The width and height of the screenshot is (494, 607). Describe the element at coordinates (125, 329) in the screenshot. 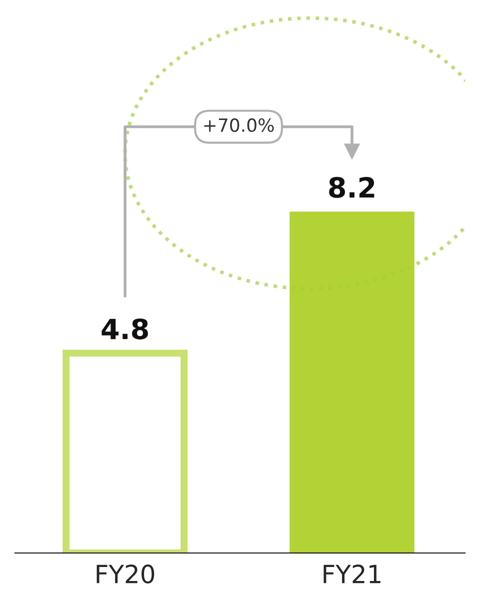

I see `data-label: 4.8` at that location.